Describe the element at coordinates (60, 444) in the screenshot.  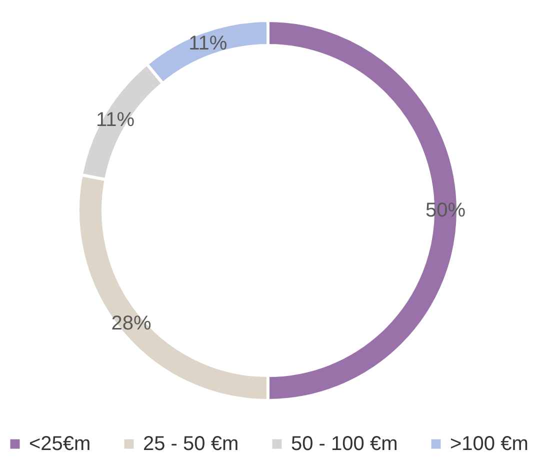
I see `legend-label: <25€m` at that location.